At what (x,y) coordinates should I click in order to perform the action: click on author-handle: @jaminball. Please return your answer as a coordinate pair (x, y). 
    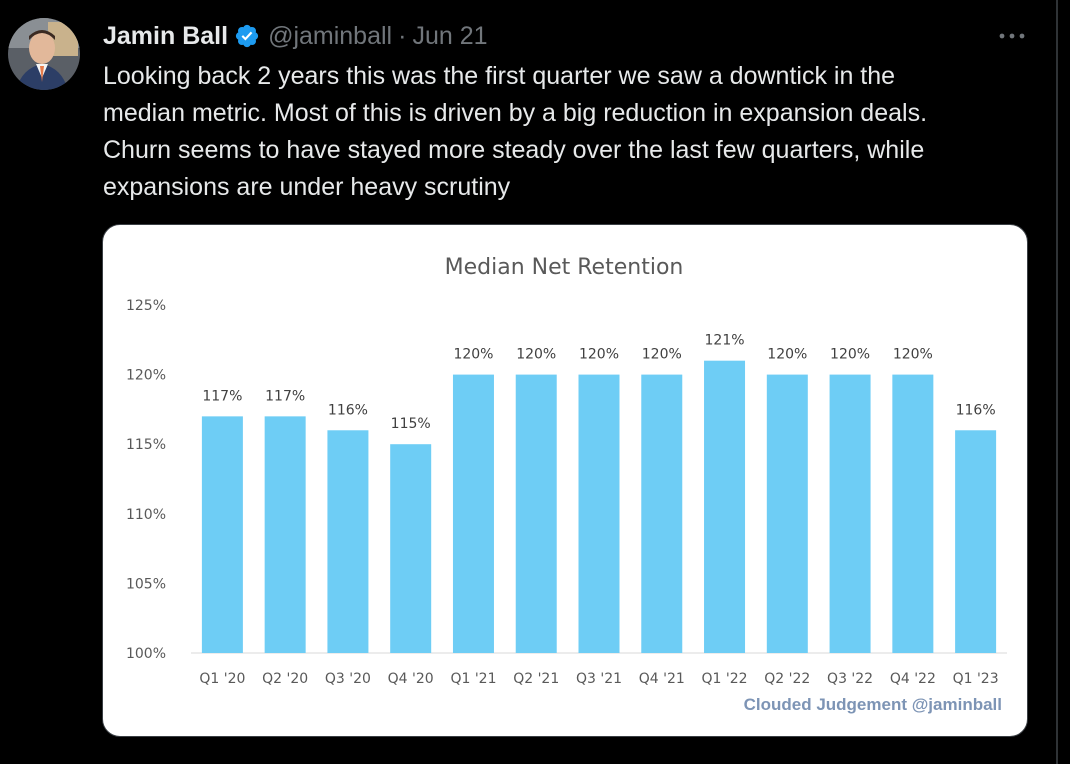
    Looking at the image, I should click on (330, 35).